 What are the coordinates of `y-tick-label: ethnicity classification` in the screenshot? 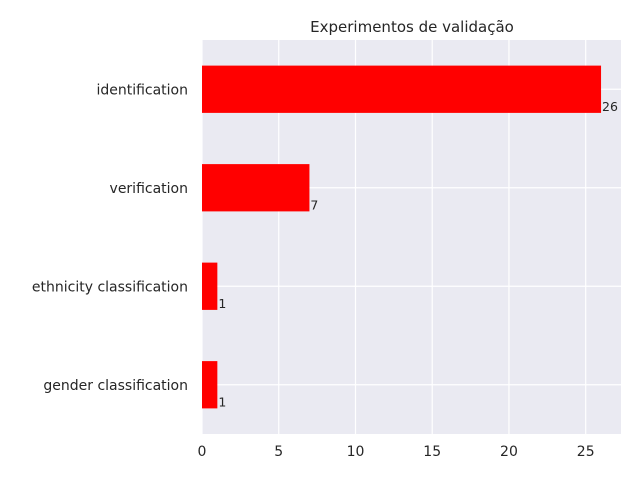 It's located at (110, 287).